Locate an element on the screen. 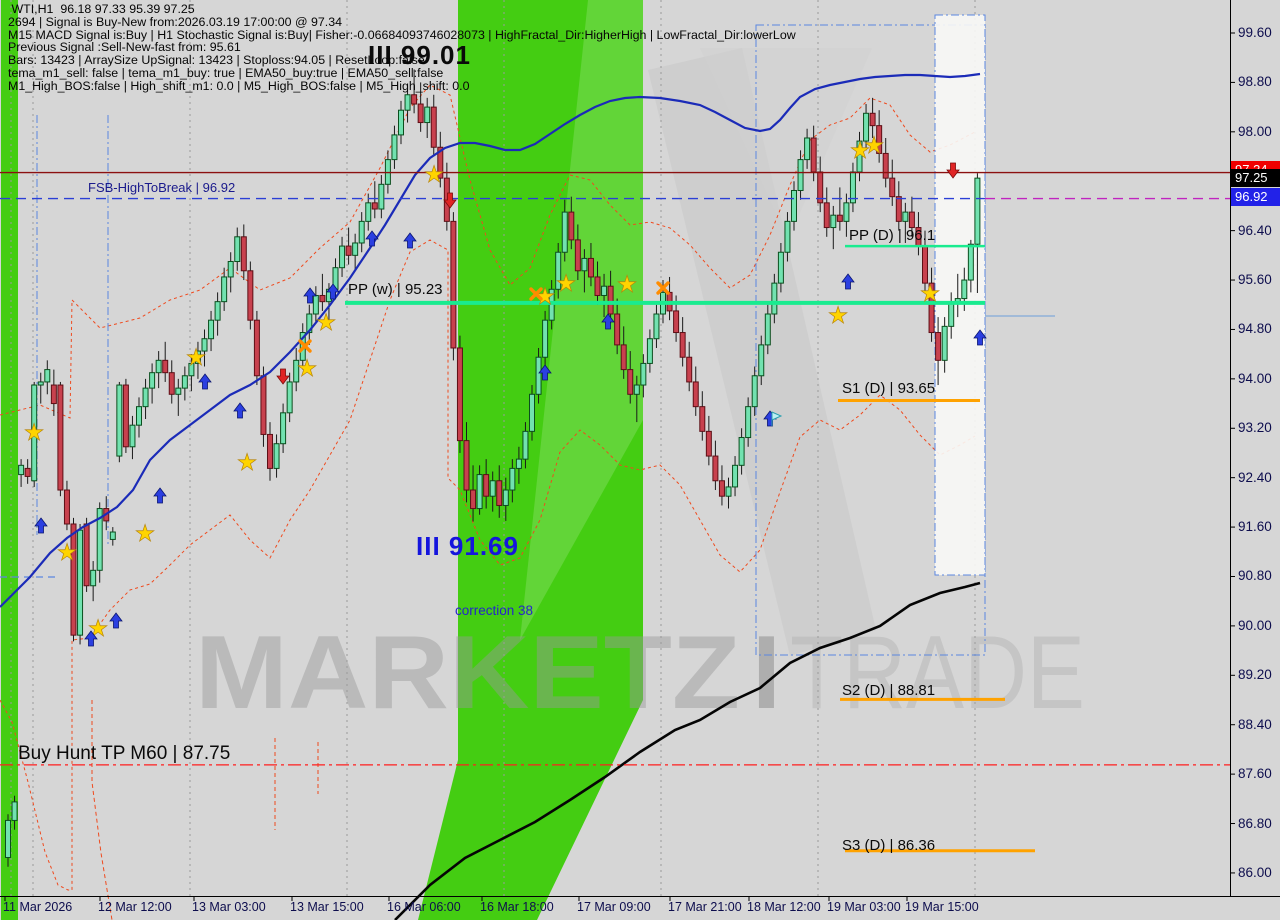 This screenshot has height=920, width=1280. price-tick-label: 95.60 is located at coordinates (1255, 280).